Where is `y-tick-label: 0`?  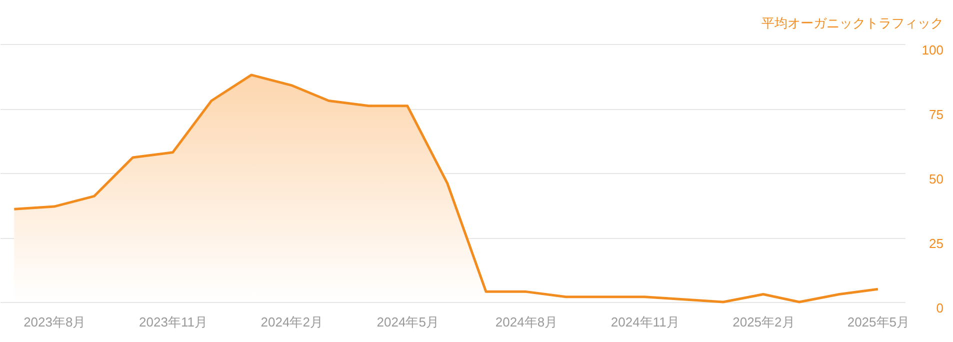 y-tick-label: 0 is located at coordinates (940, 308).